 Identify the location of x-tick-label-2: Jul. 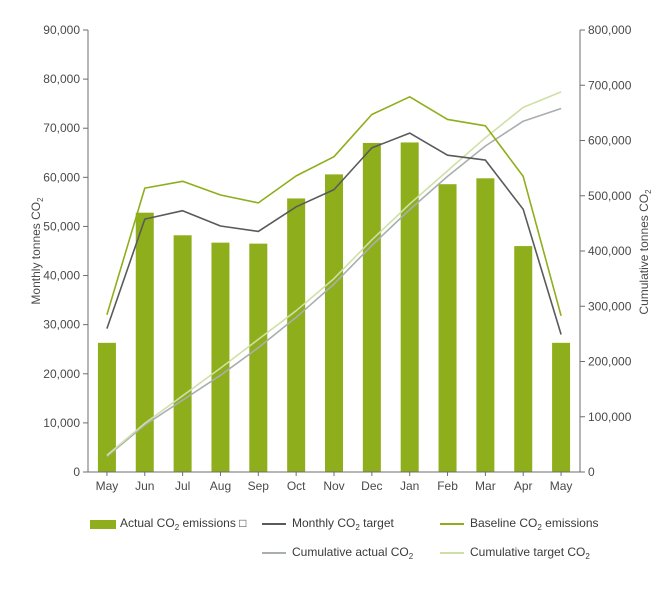
(182, 486).